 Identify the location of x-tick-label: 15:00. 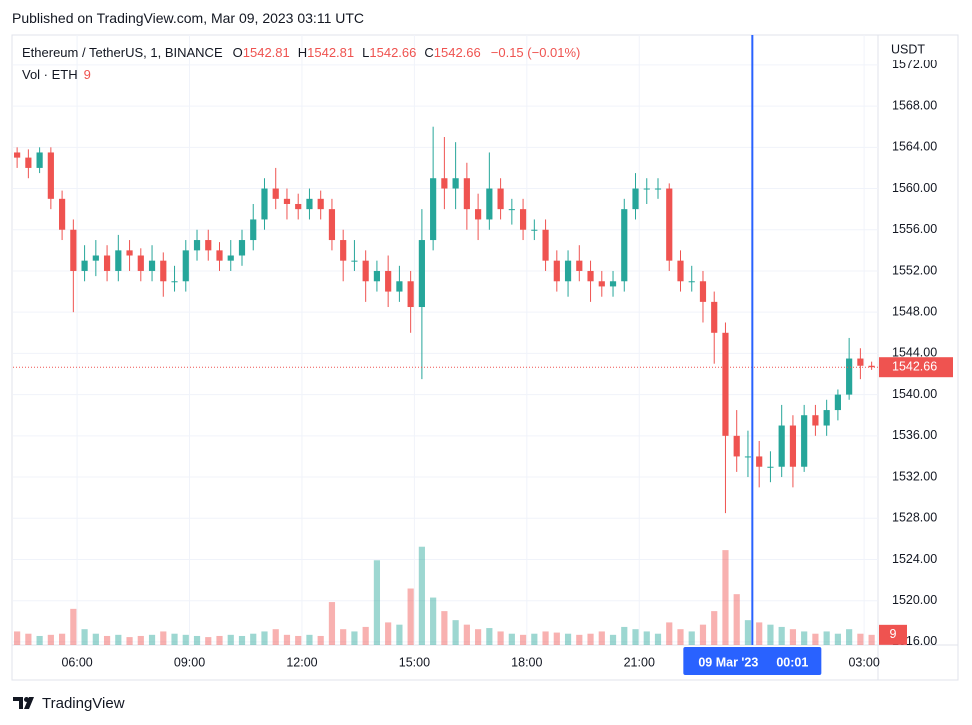
(414, 662).